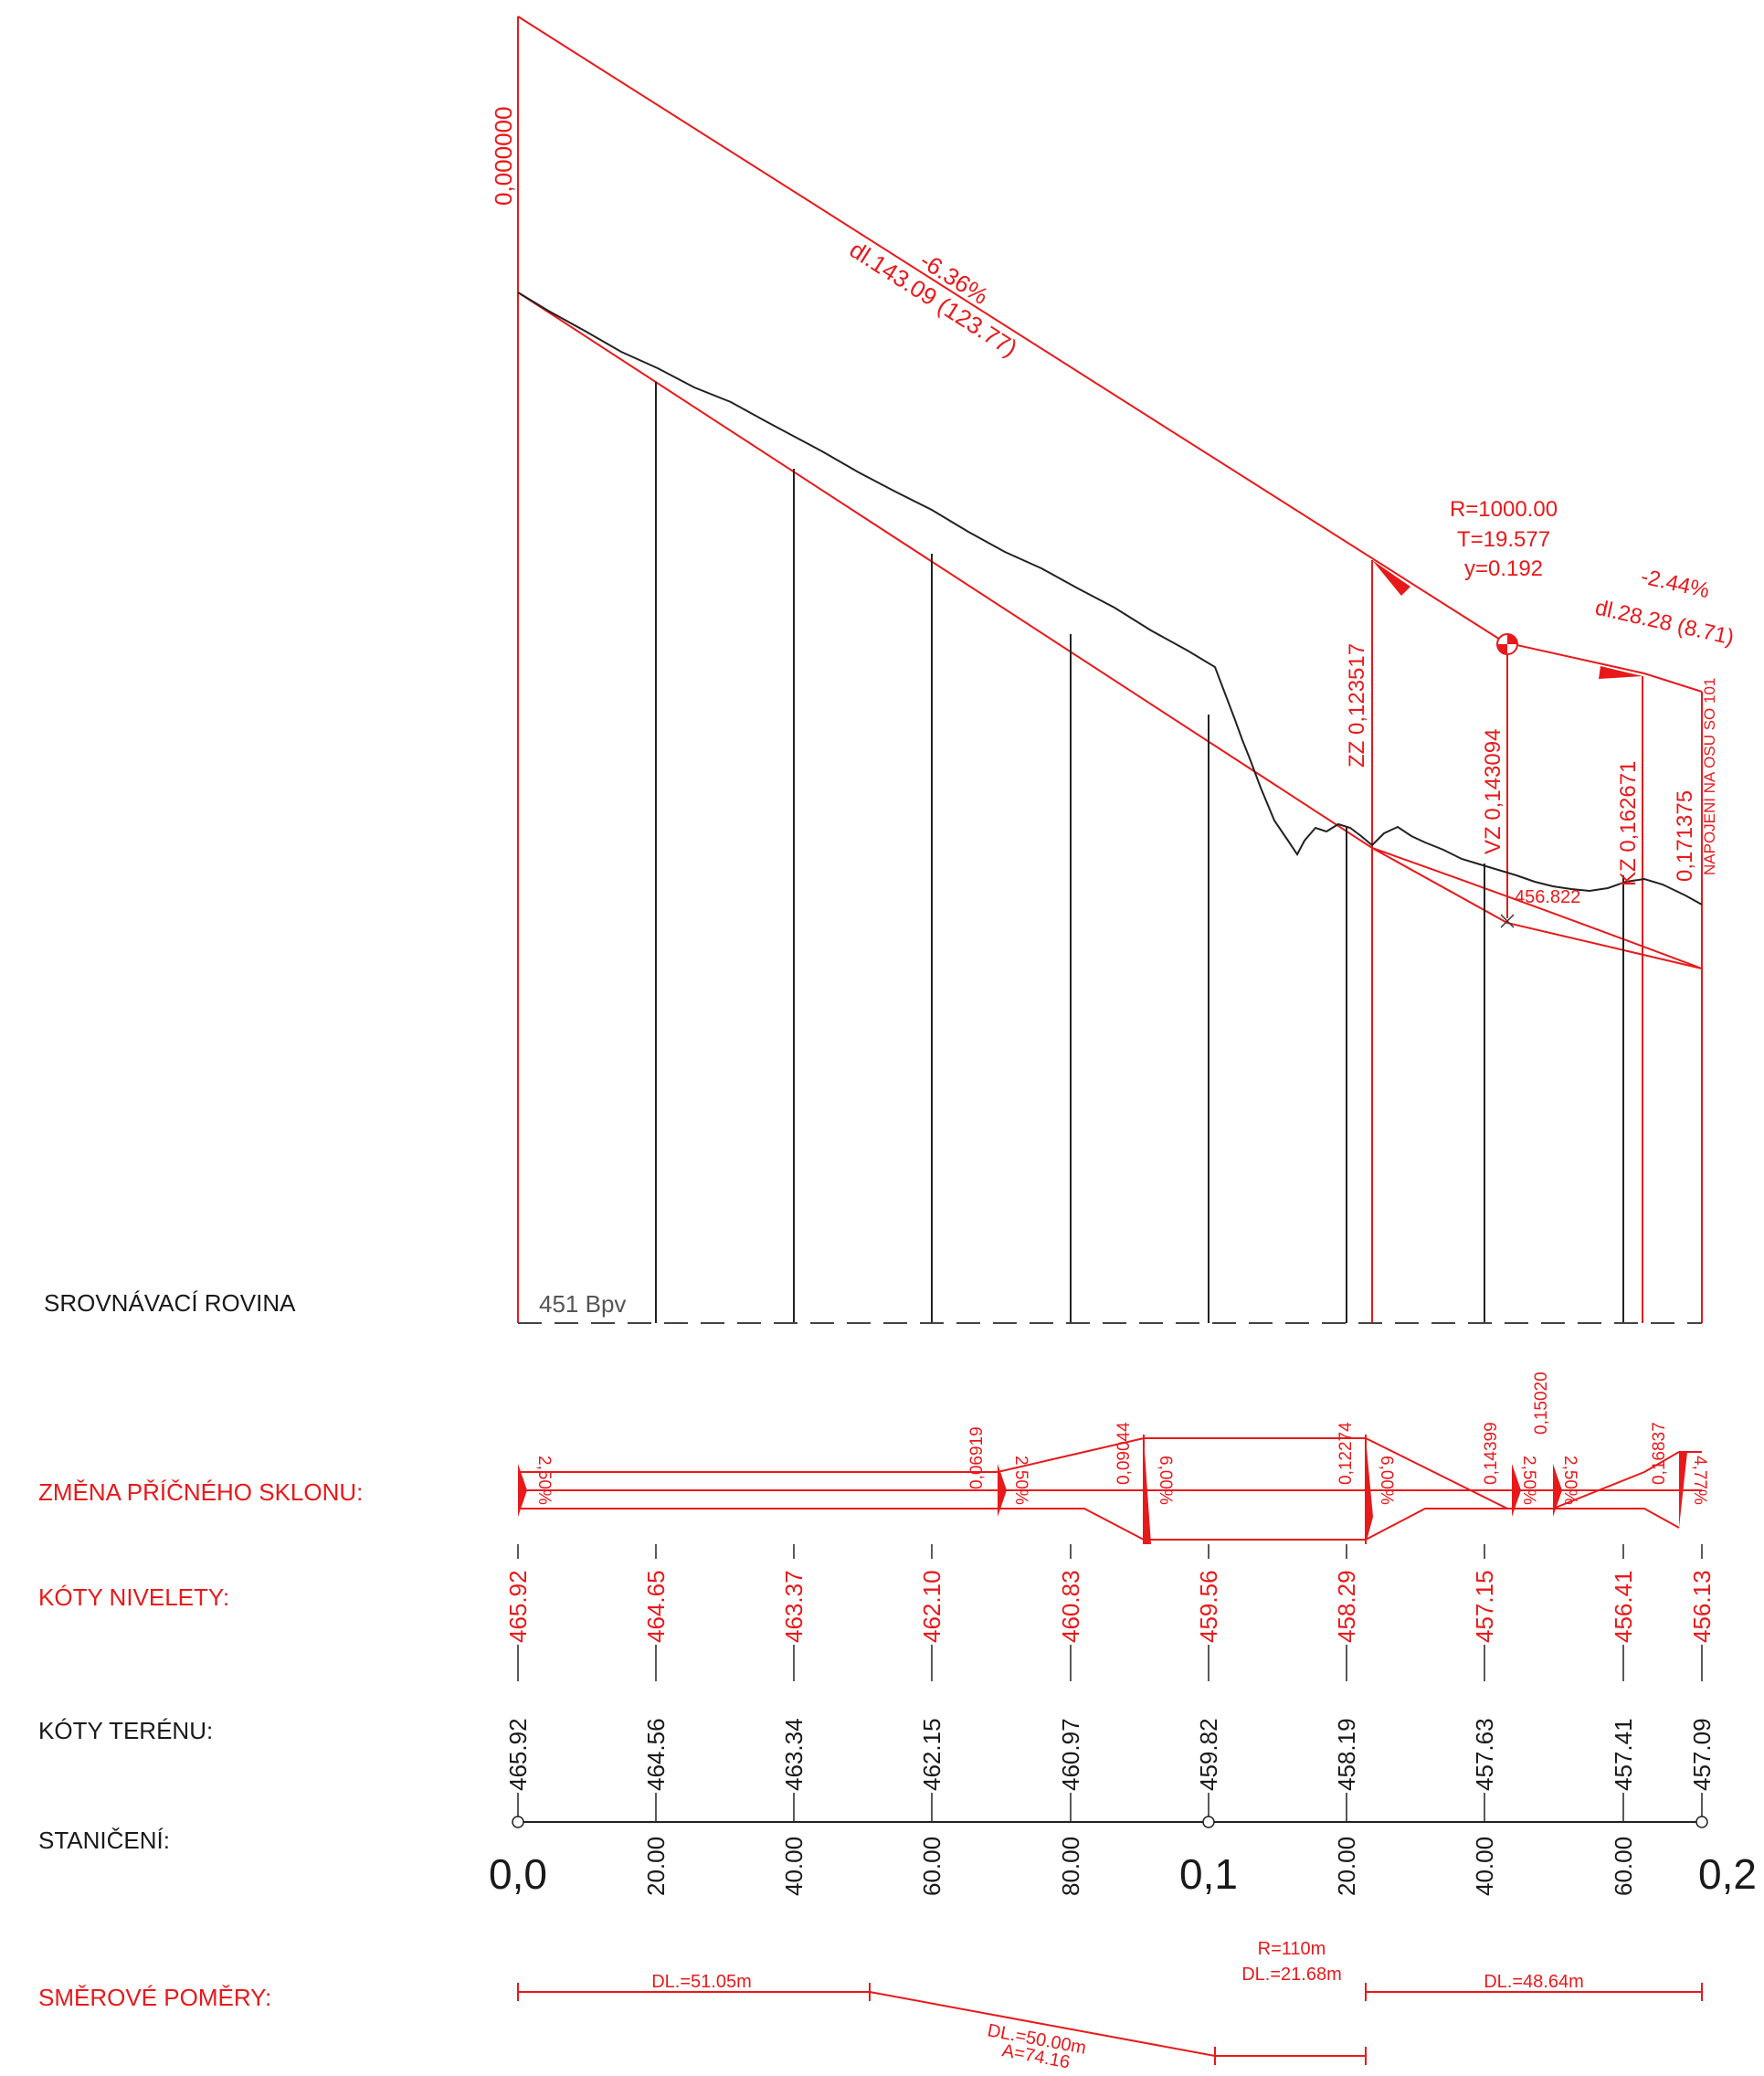  Describe the element at coordinates (1165, 1480) in the screenshot. I see `cs-value-3: 6,00%` at that location.